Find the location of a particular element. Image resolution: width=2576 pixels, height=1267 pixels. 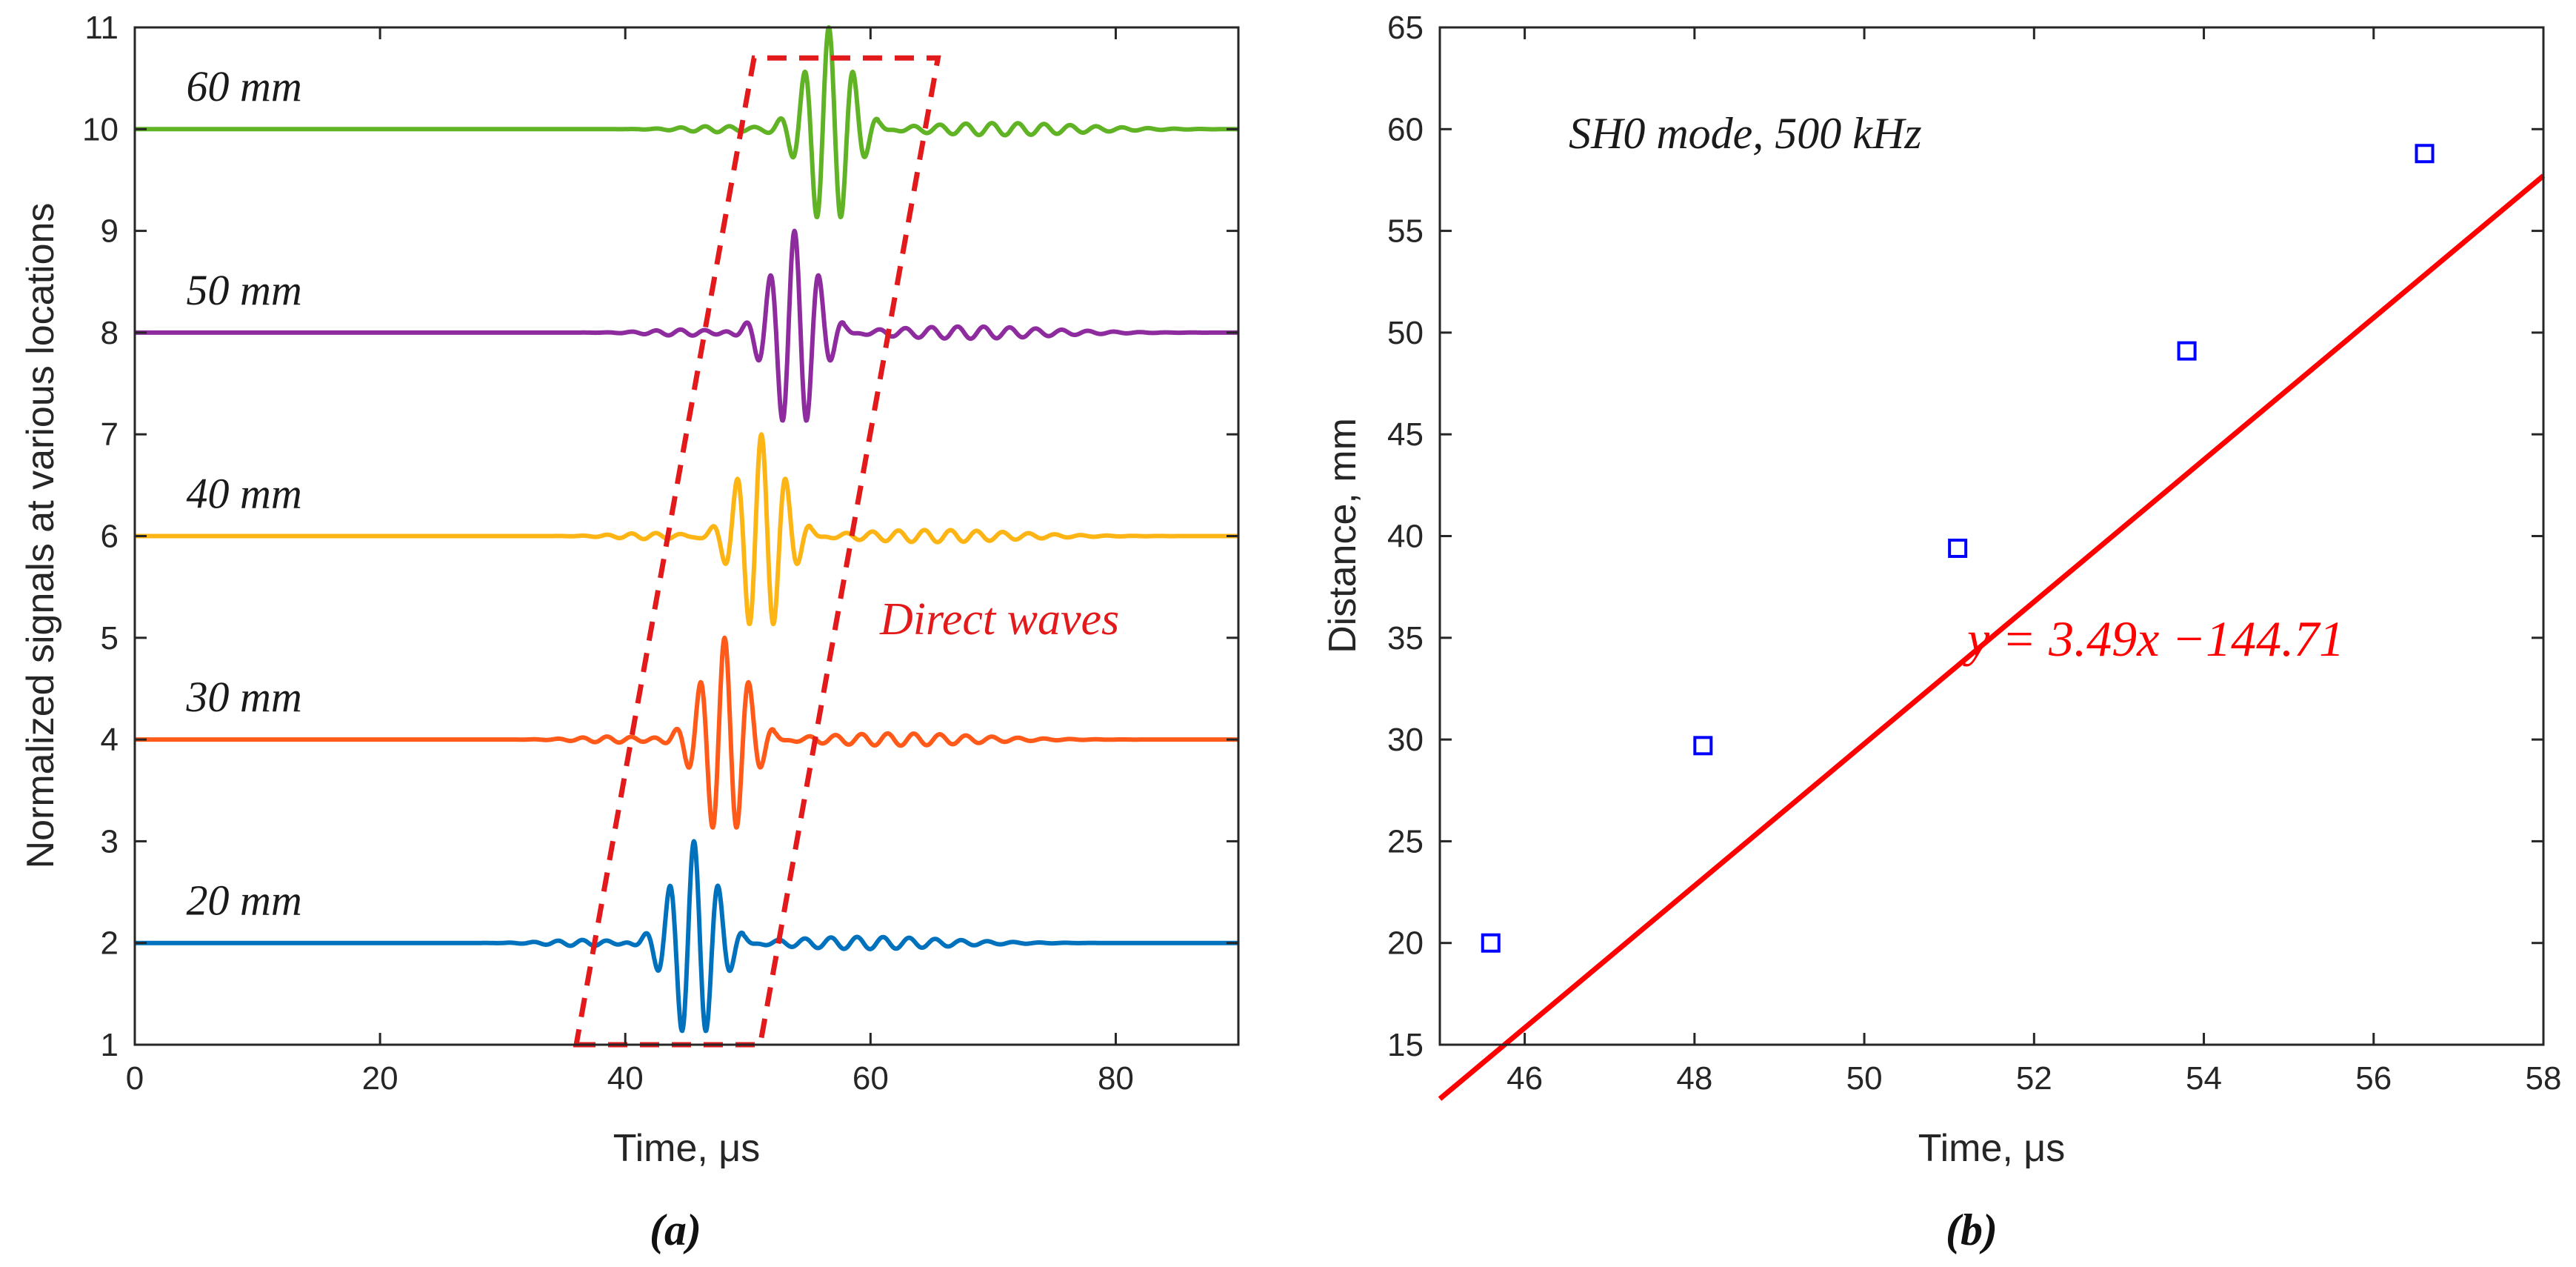

direct-waves-annotation: Direct waves is located at coordinates (999, 619).